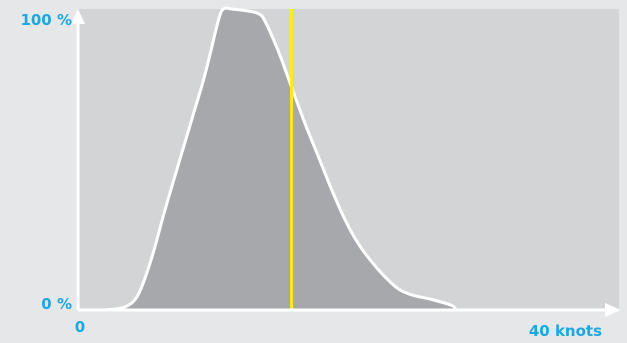 The height and width of the screenshot is (343, 627). I want to click on x-axis-arrow, so click(613, 310).